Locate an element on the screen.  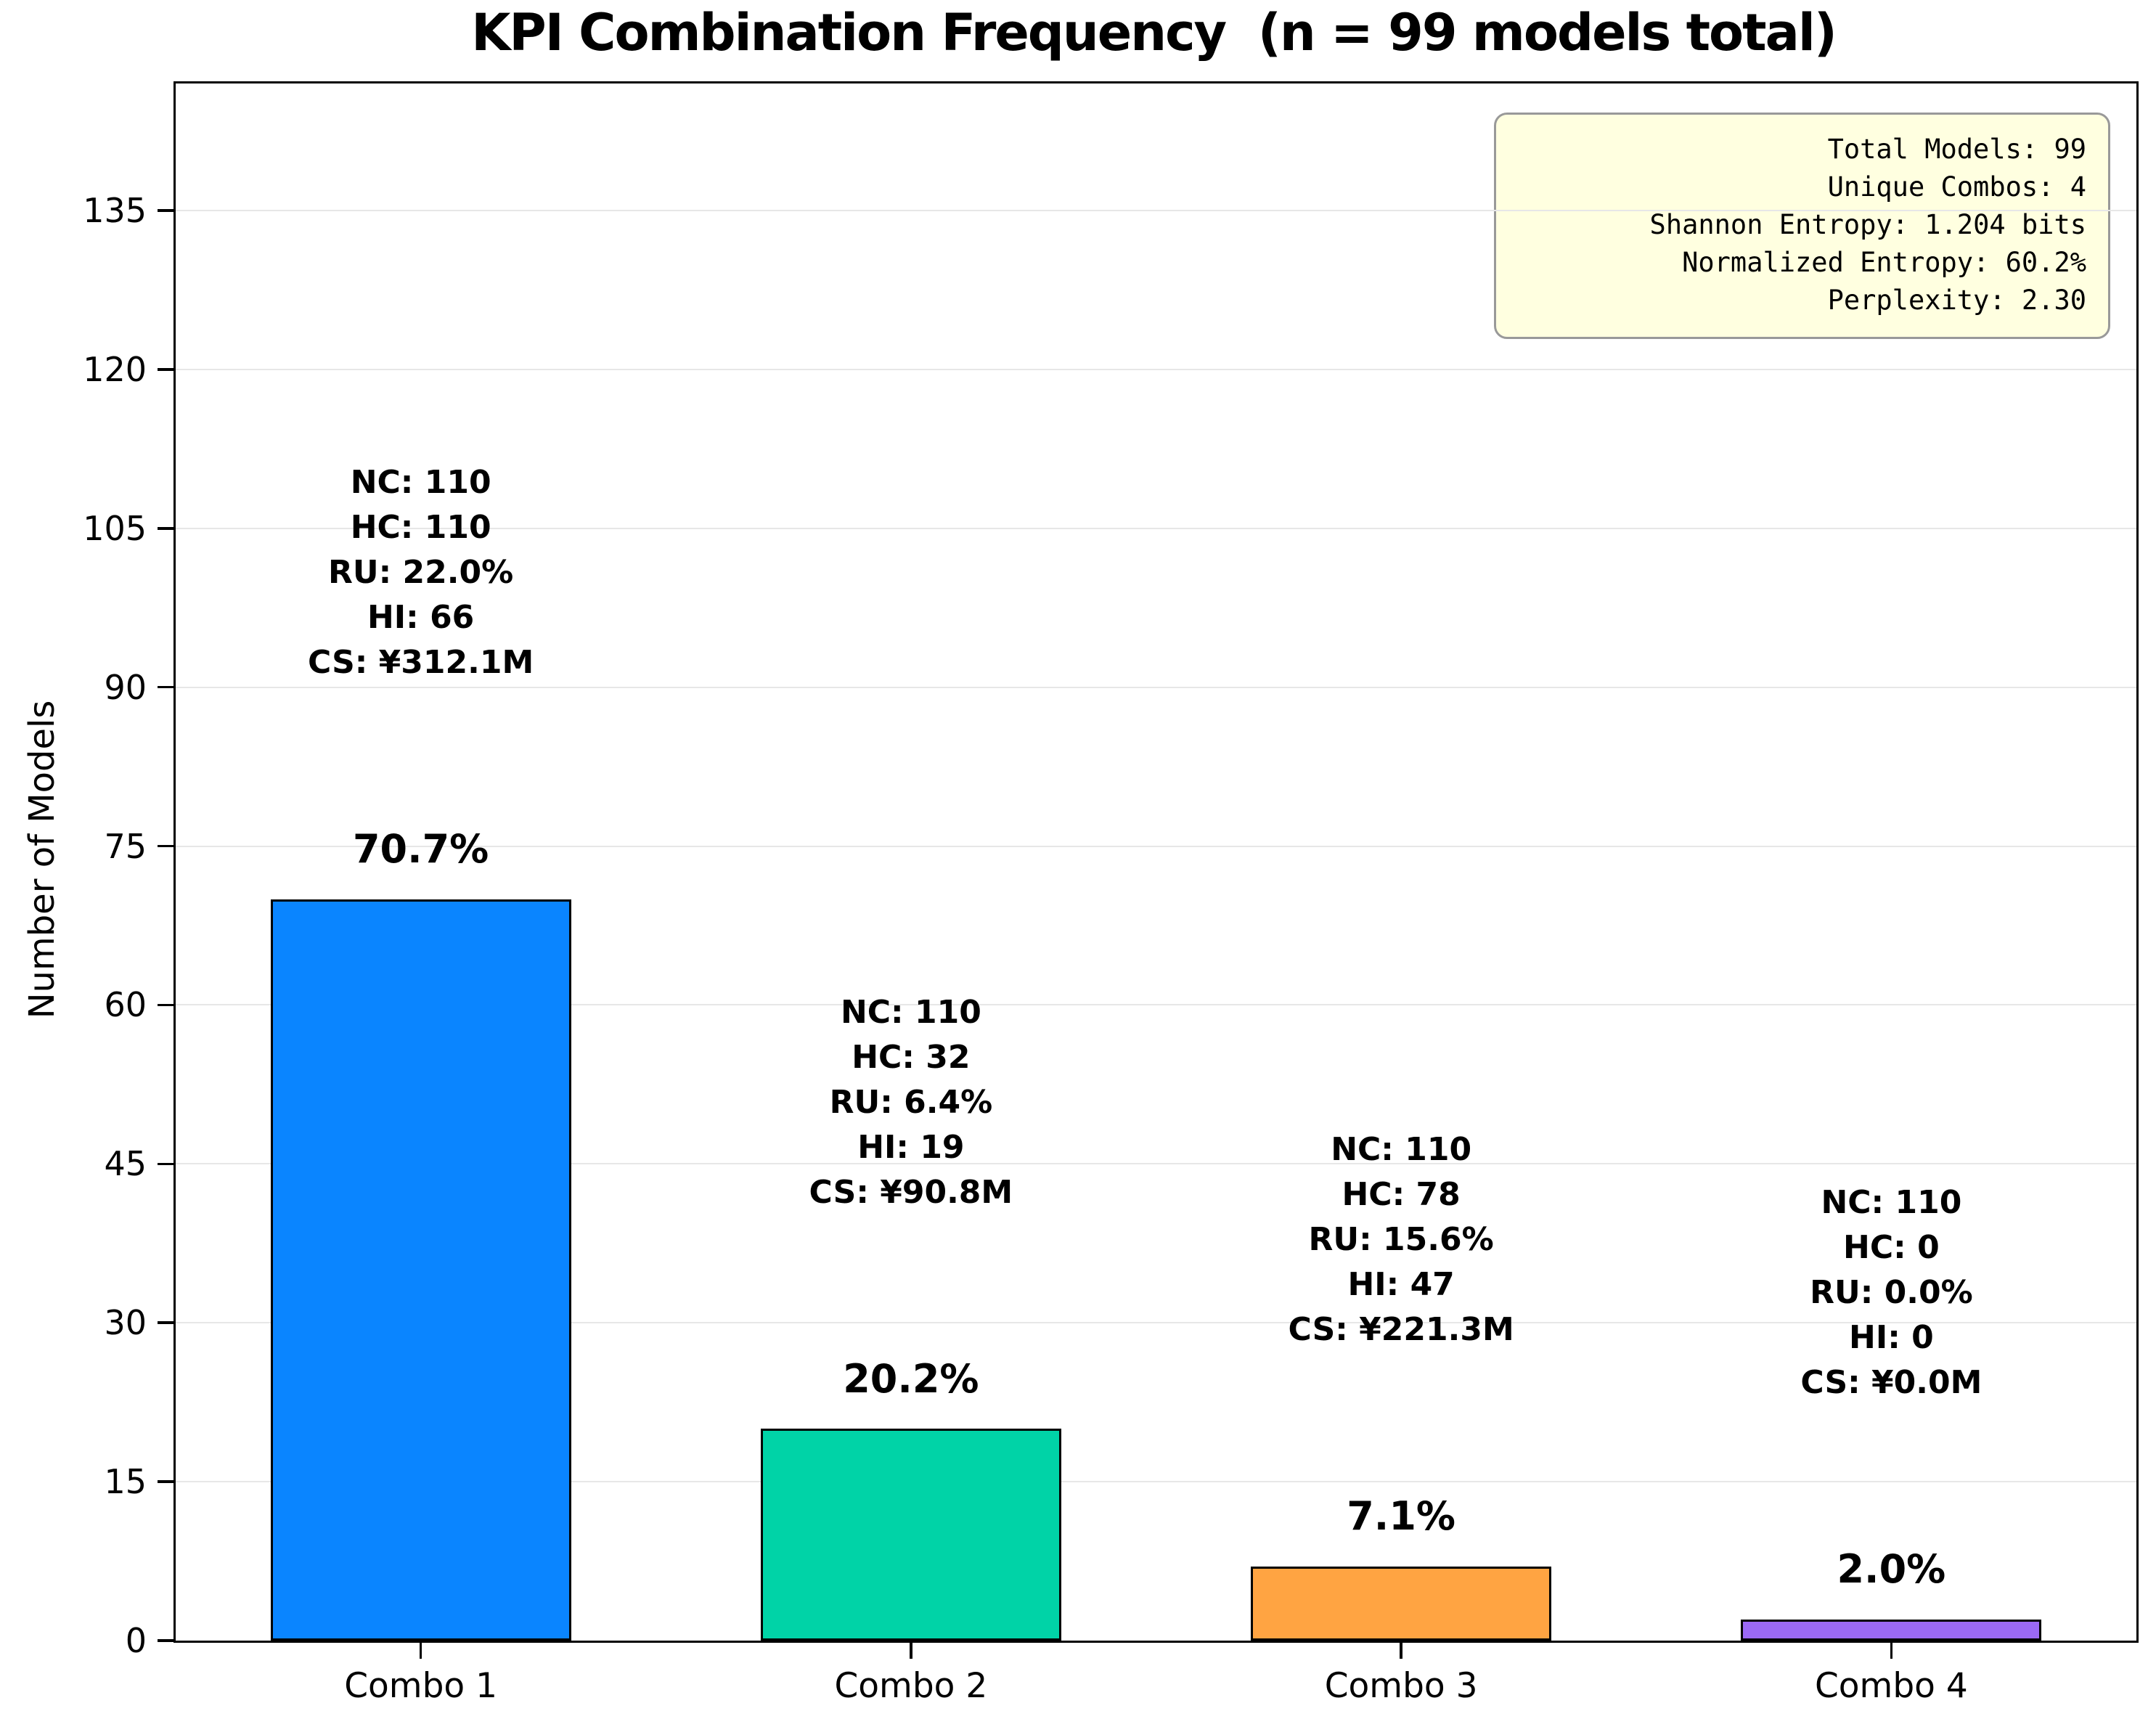
y-tick-label: 75 is located at coordinates (126, 846).